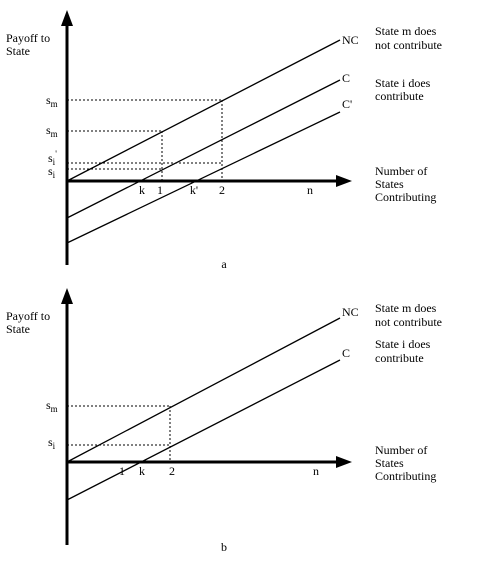 This screenshot has height=561, width=487. I want to click on caption: a, so click(224, 264).